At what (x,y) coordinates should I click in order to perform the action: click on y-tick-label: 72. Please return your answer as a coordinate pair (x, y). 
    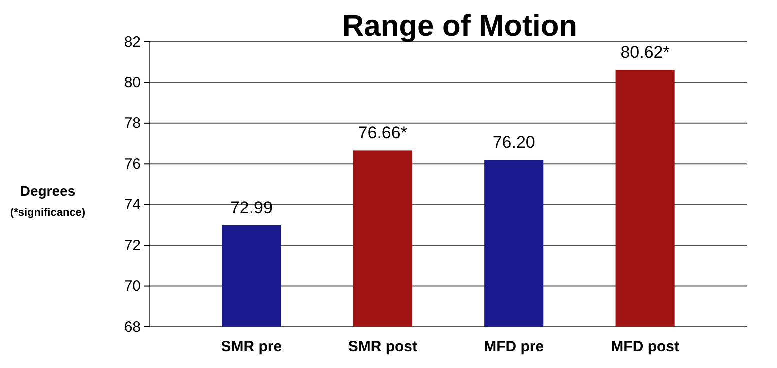
    Looking at the image, I should click on (132, 245).